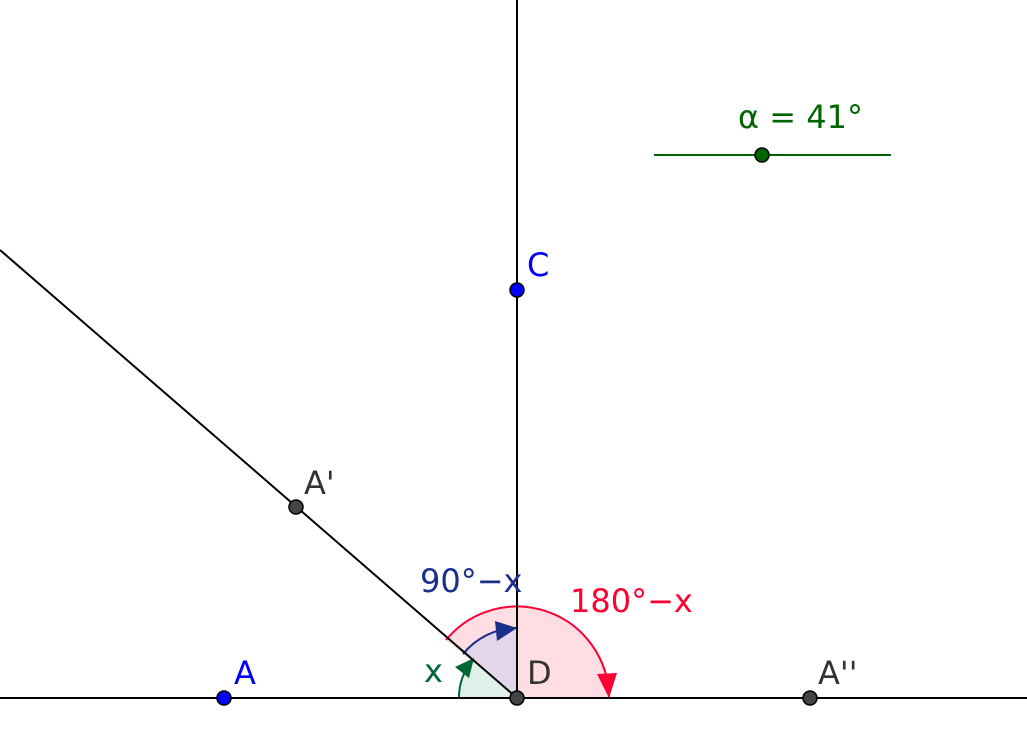  I want to click on angle-90-minus-x-label: 90°−x, so click(471, 581).